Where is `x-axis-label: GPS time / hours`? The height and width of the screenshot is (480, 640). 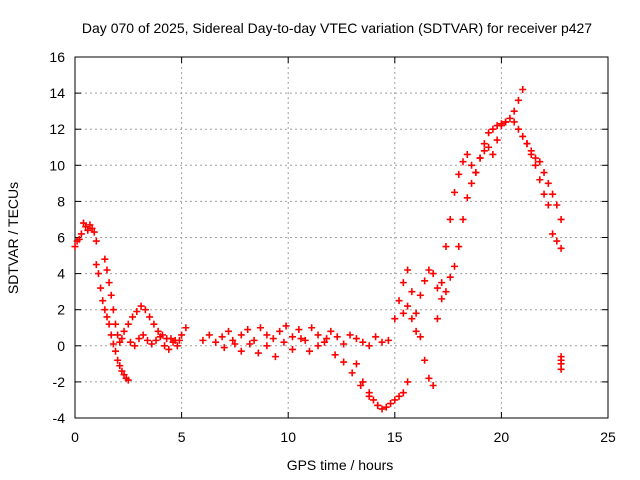 x-axis-label: GPS time / hours is located at coordinates (340, 465).